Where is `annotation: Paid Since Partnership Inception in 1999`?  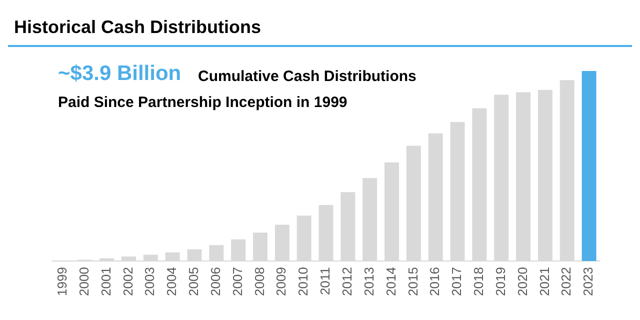
annotation: Paid Since Partnership Inception in 1999 is located at coordinates (203, 102).